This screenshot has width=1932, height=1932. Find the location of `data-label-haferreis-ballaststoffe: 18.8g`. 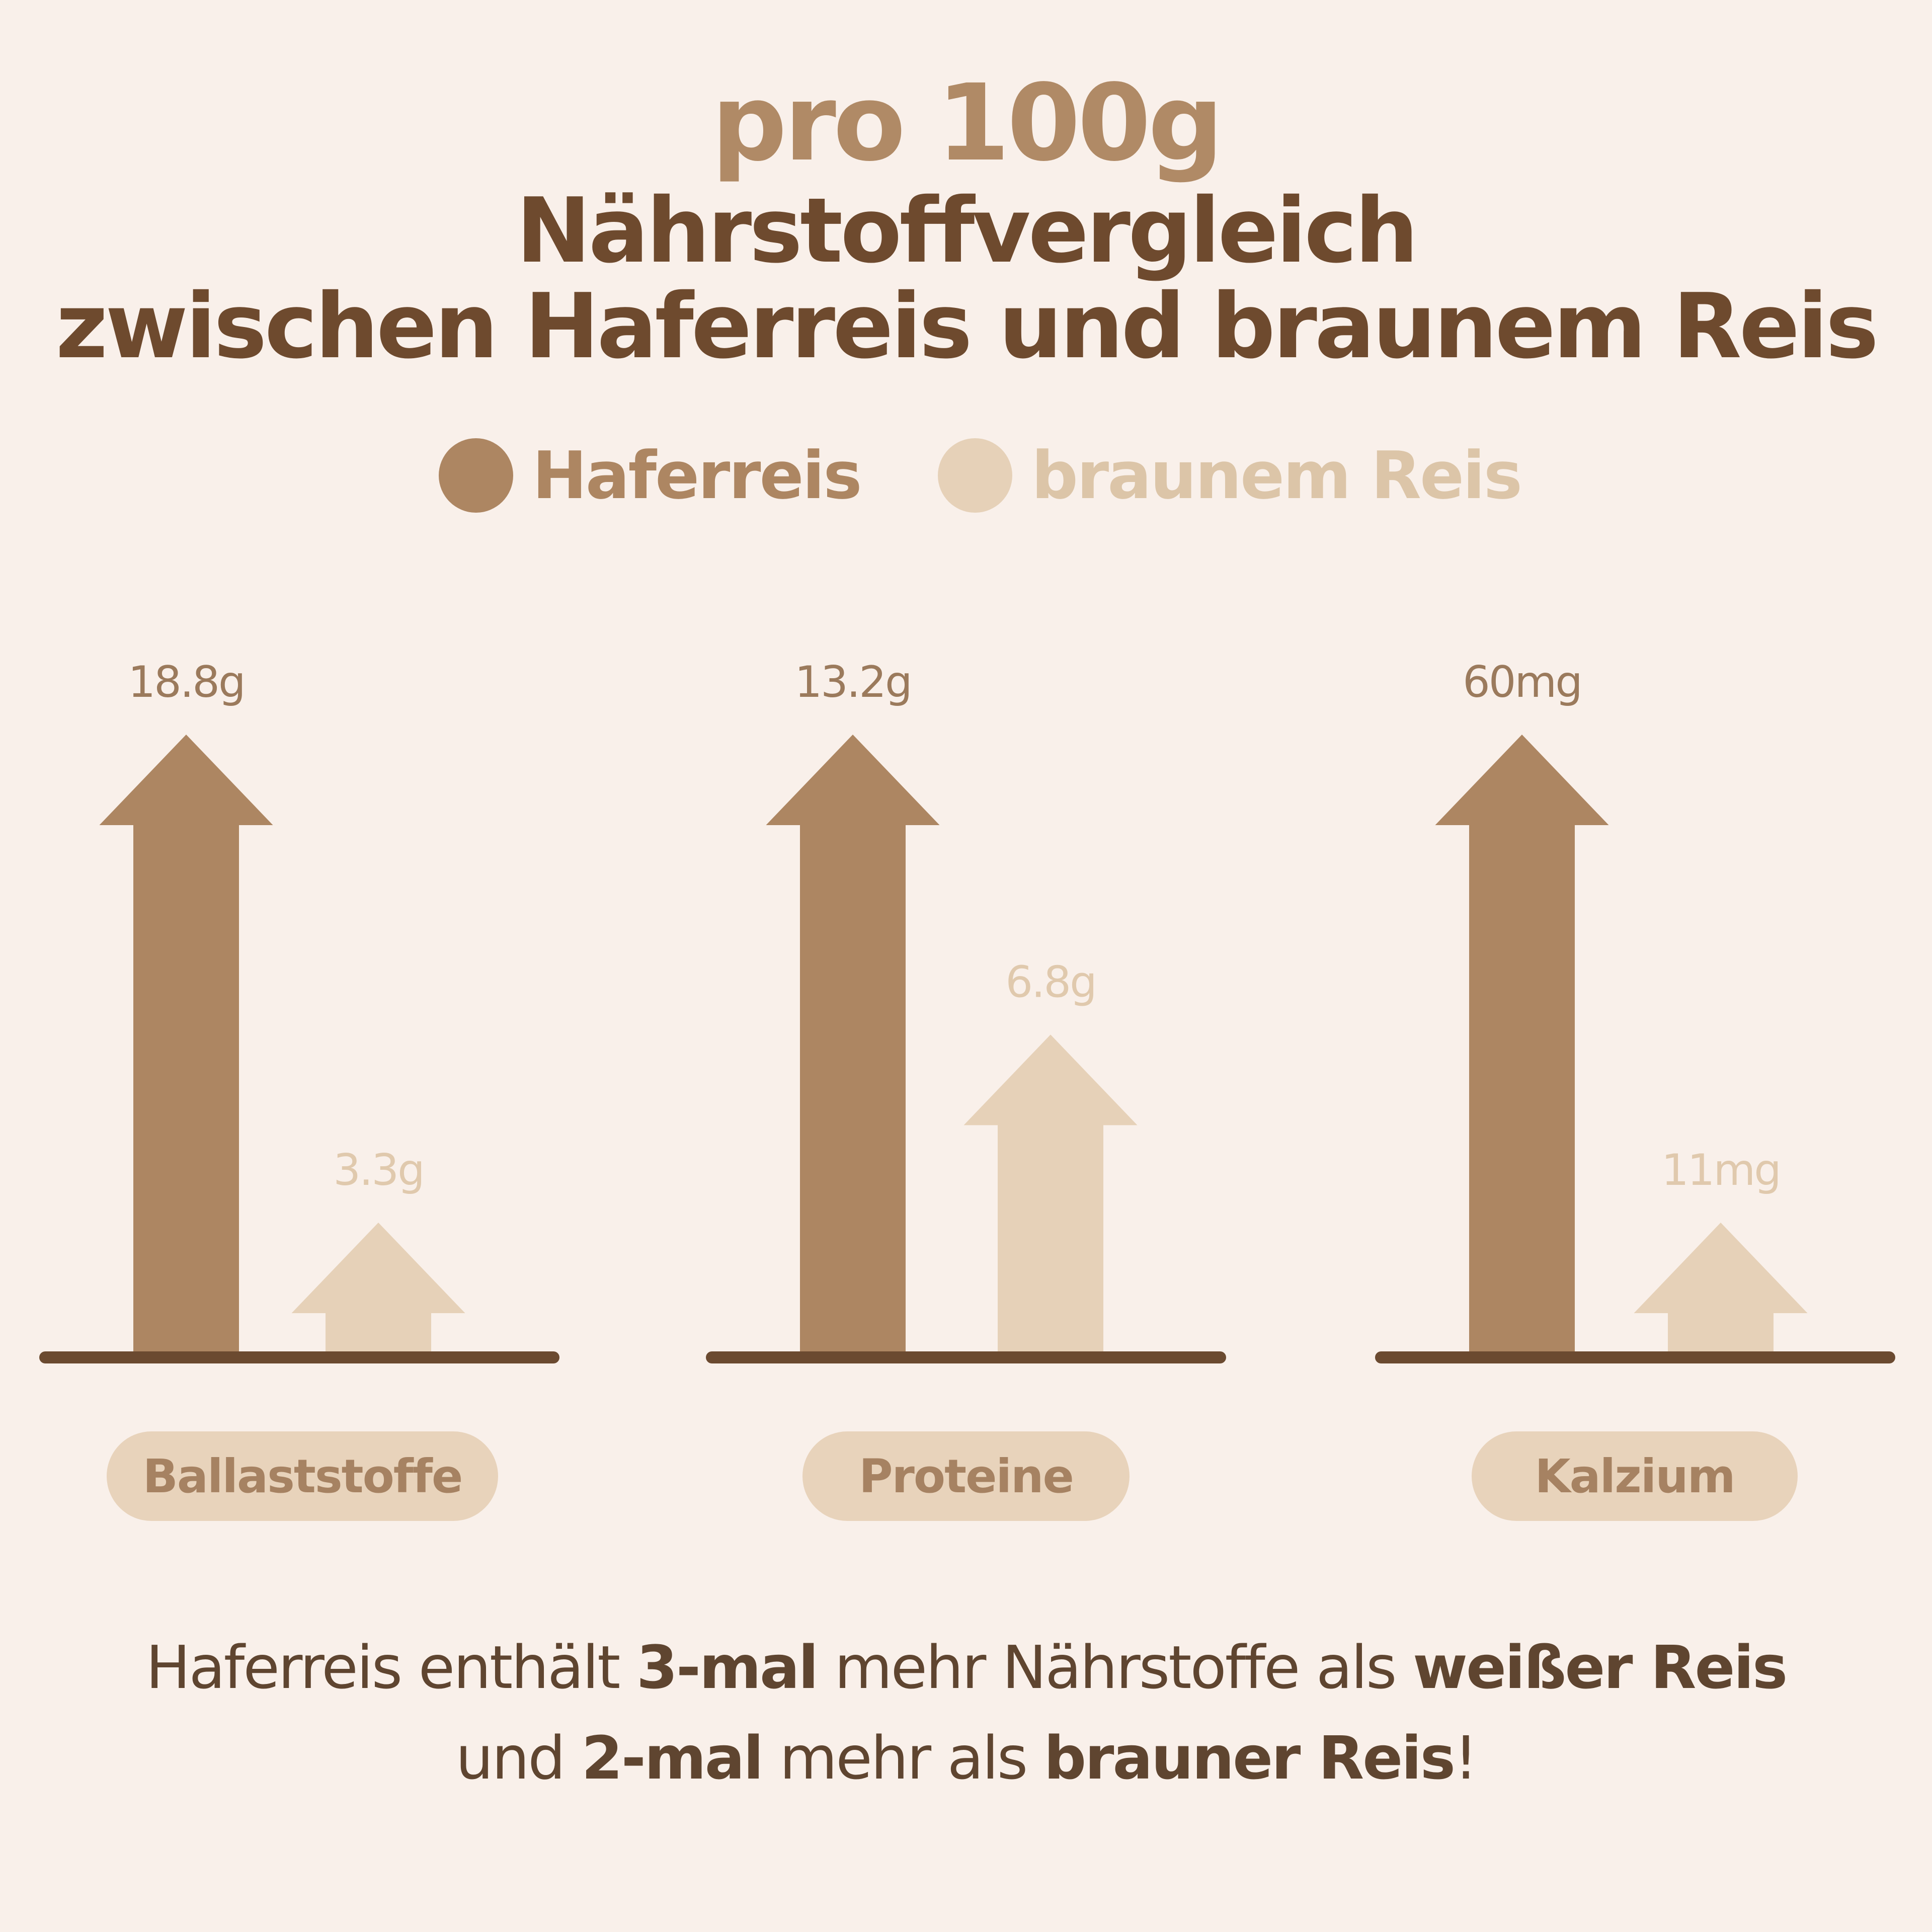

data-label-haferreis-ballaststoffe: 18.8g is located at coordinates (186, 682).